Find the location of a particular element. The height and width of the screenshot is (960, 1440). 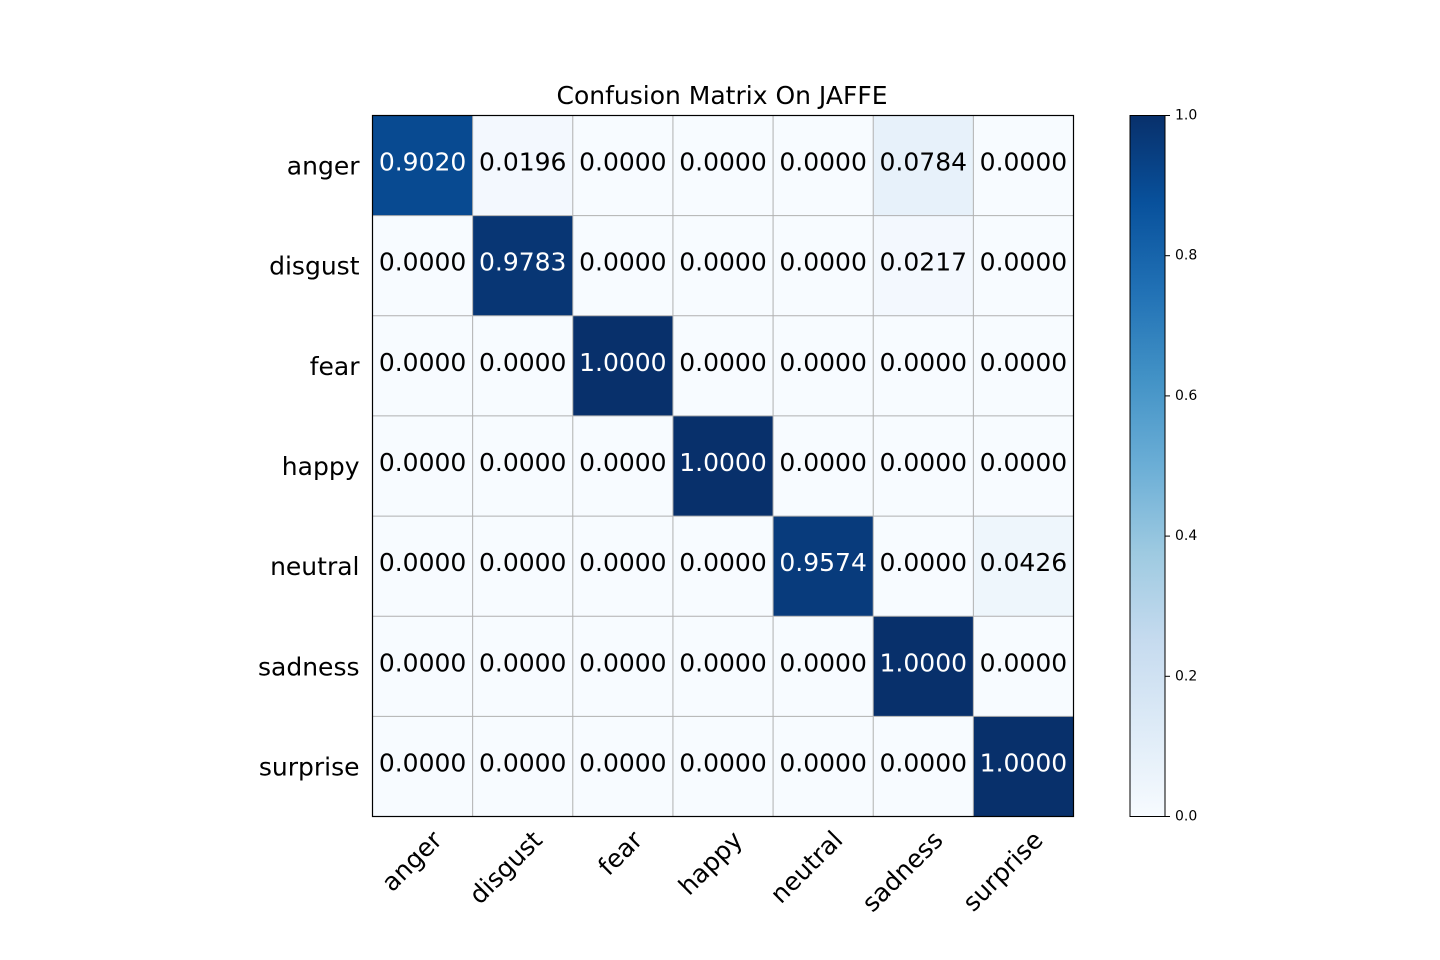

cell-value-label: 0.9574 is located at coordinates (822, 562).